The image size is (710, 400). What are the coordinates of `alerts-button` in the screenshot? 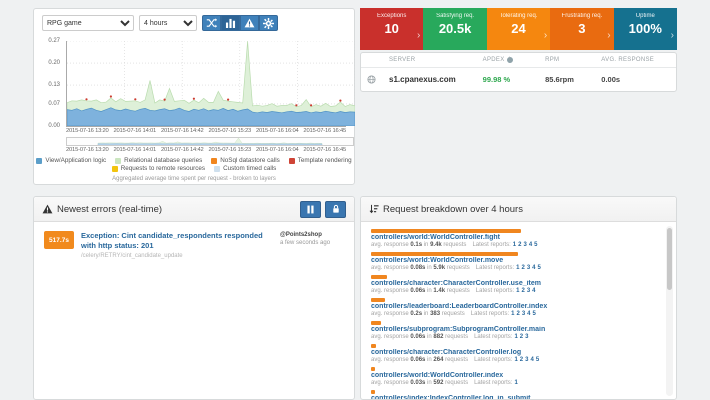 It's located at (249, 23).